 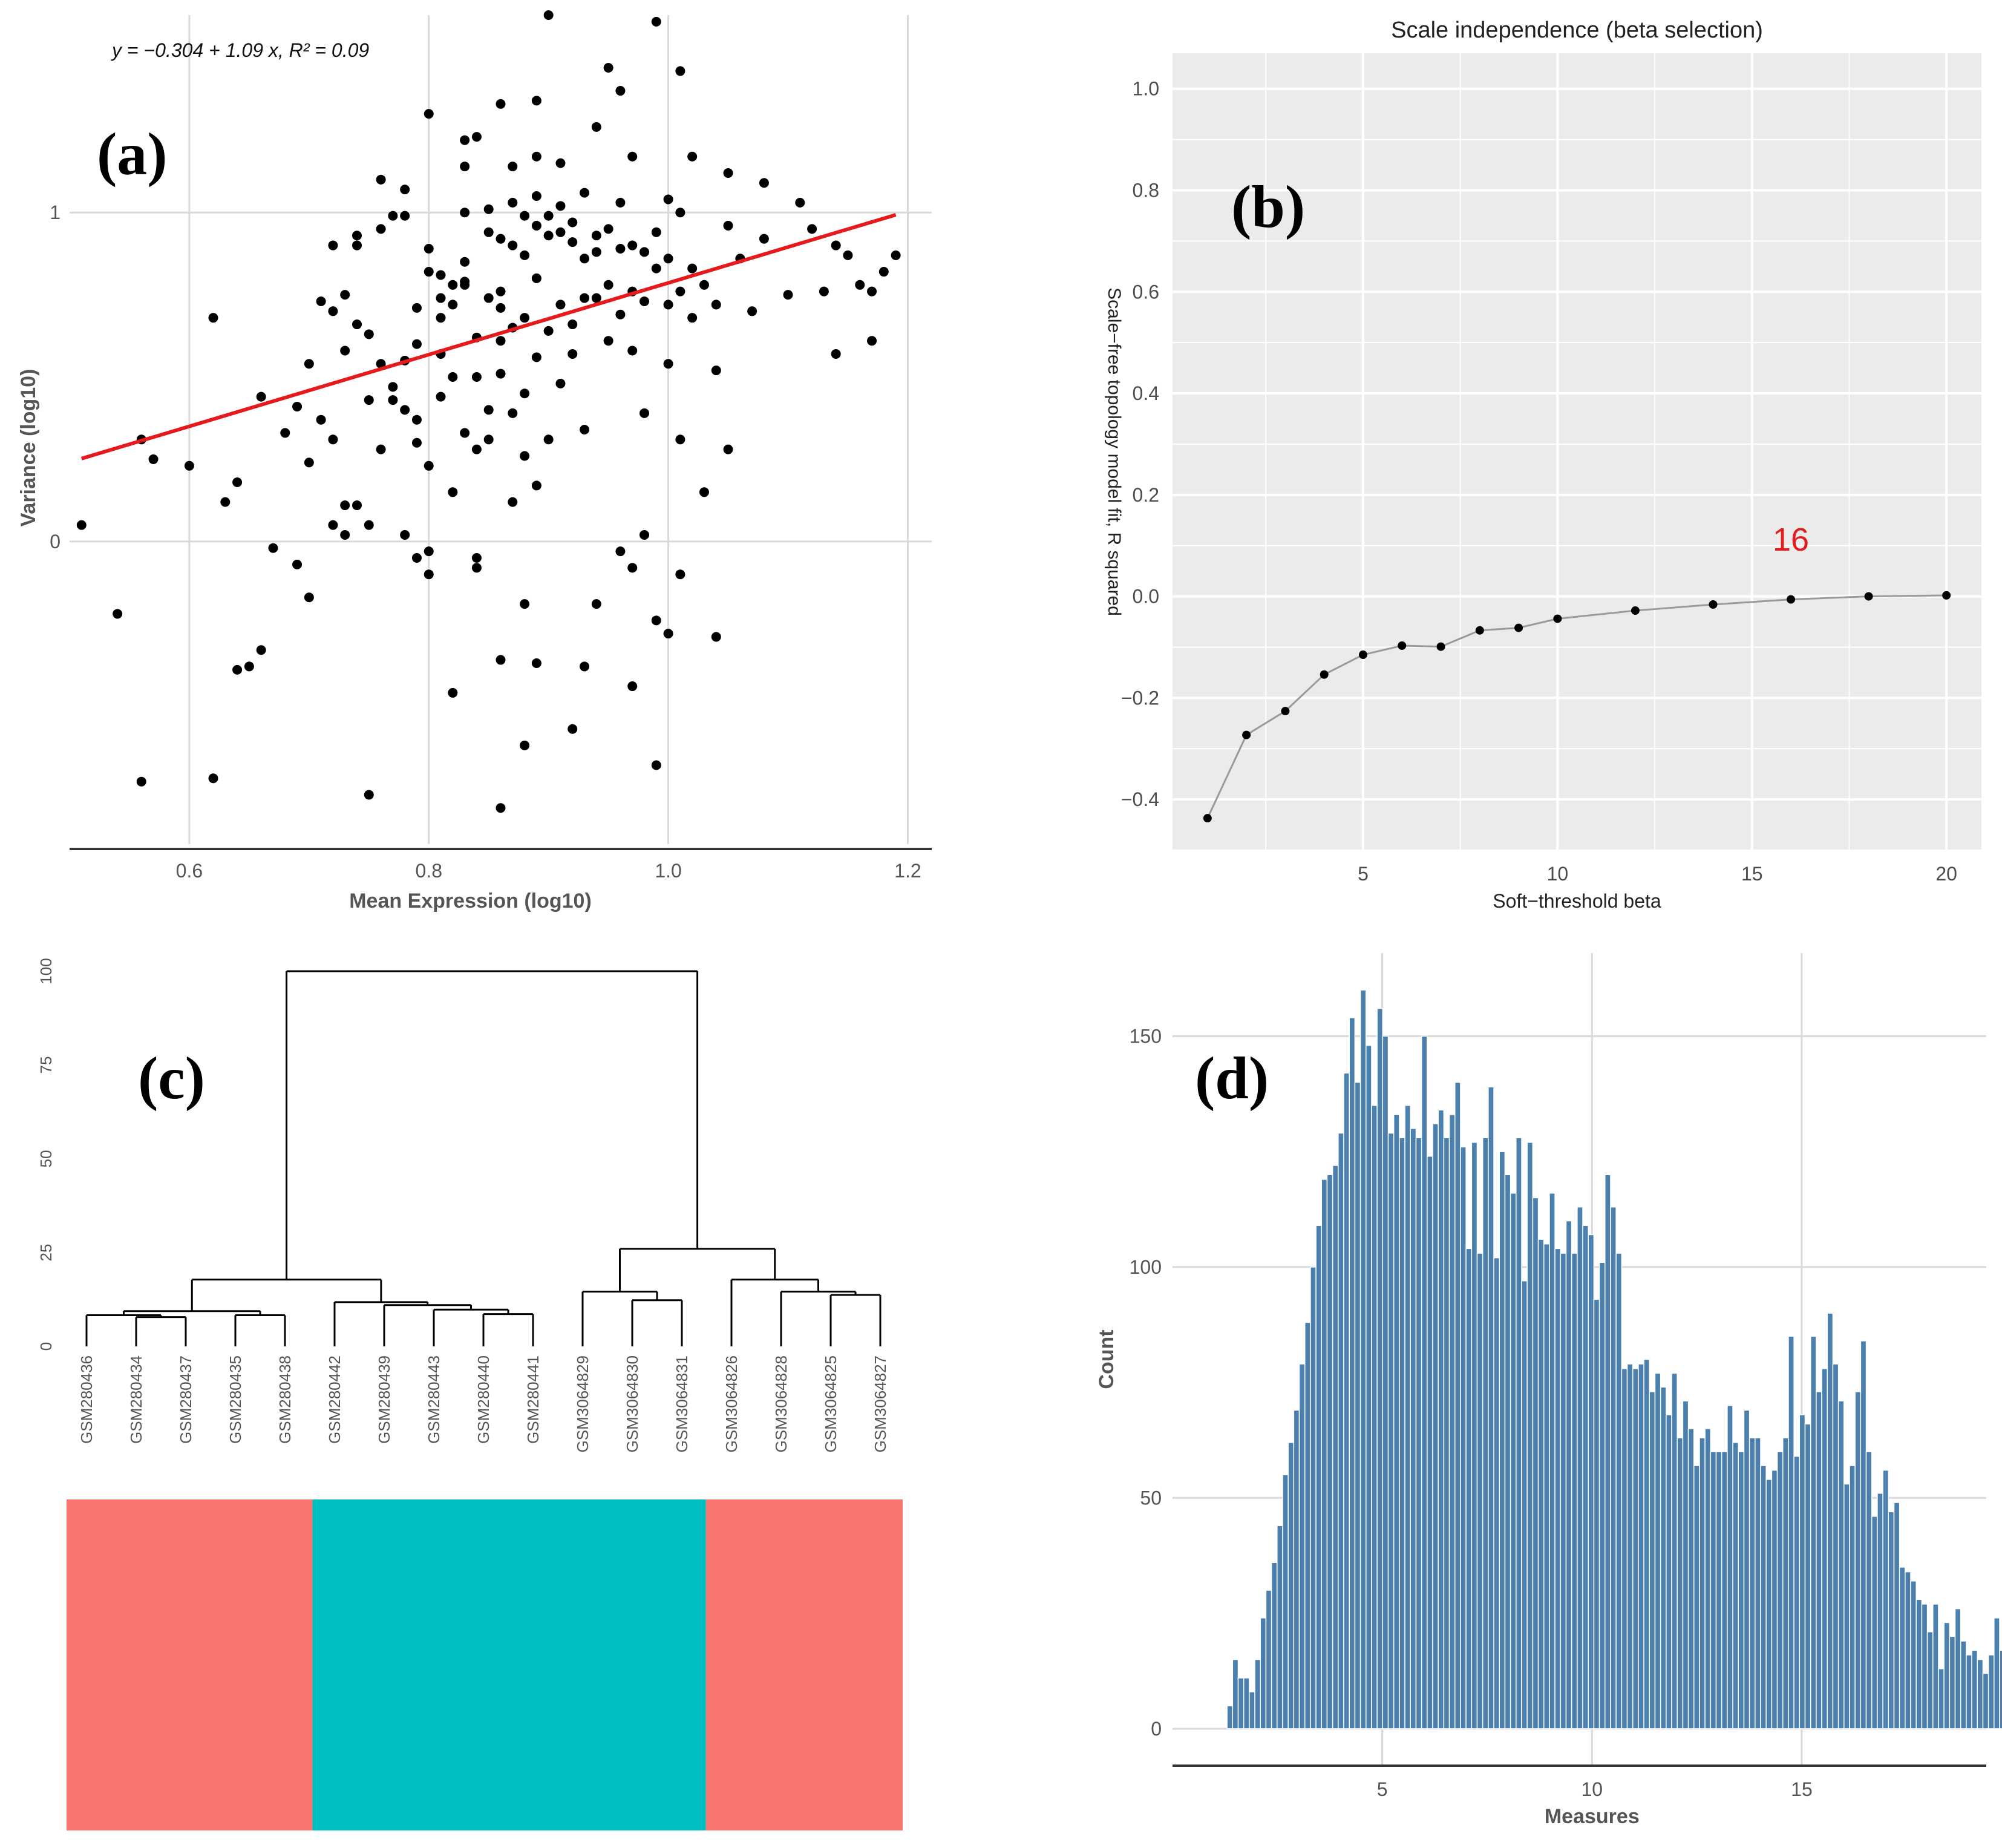 I want to click on panel-c-dendrogram, so click(x=483, y=1158).